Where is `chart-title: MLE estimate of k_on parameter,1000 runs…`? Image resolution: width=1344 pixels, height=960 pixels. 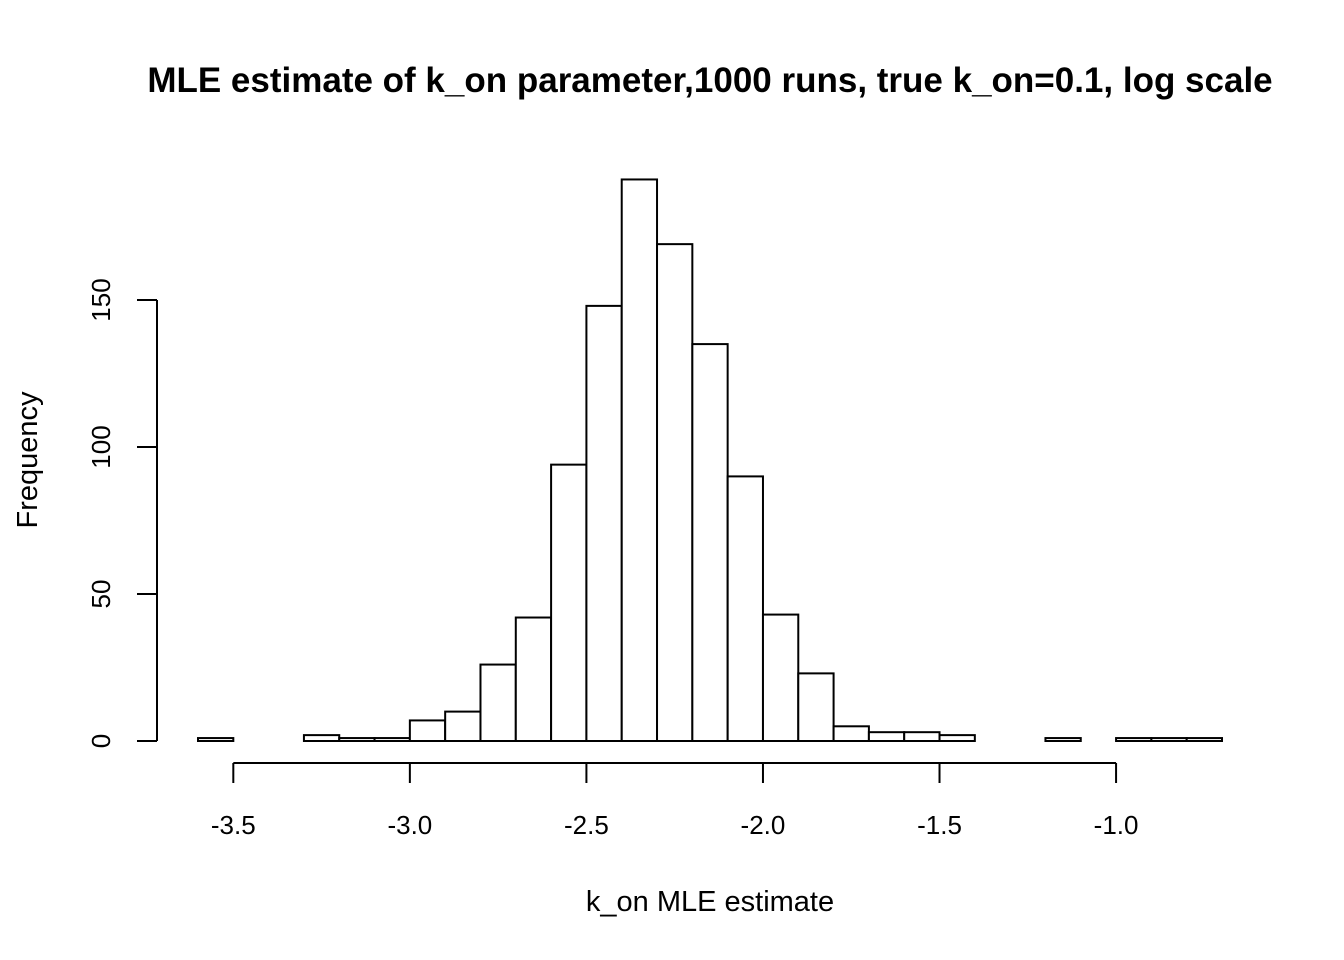
chart-title: MLE estimate of k_on parameter,1000 runs… is located at coordinates (709, 80).